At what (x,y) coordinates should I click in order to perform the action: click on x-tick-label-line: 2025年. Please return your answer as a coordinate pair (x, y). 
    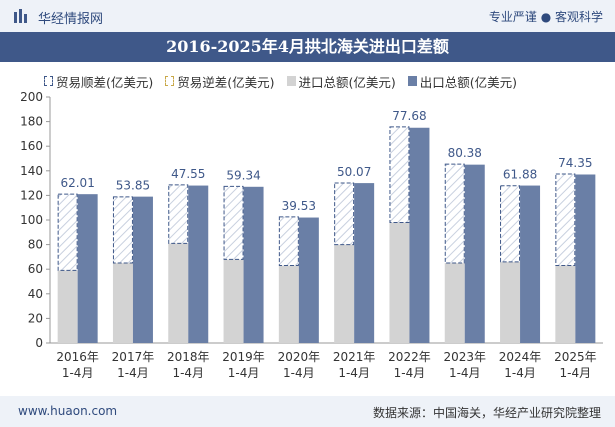
    Looking at the image, I should click on (575, 357).